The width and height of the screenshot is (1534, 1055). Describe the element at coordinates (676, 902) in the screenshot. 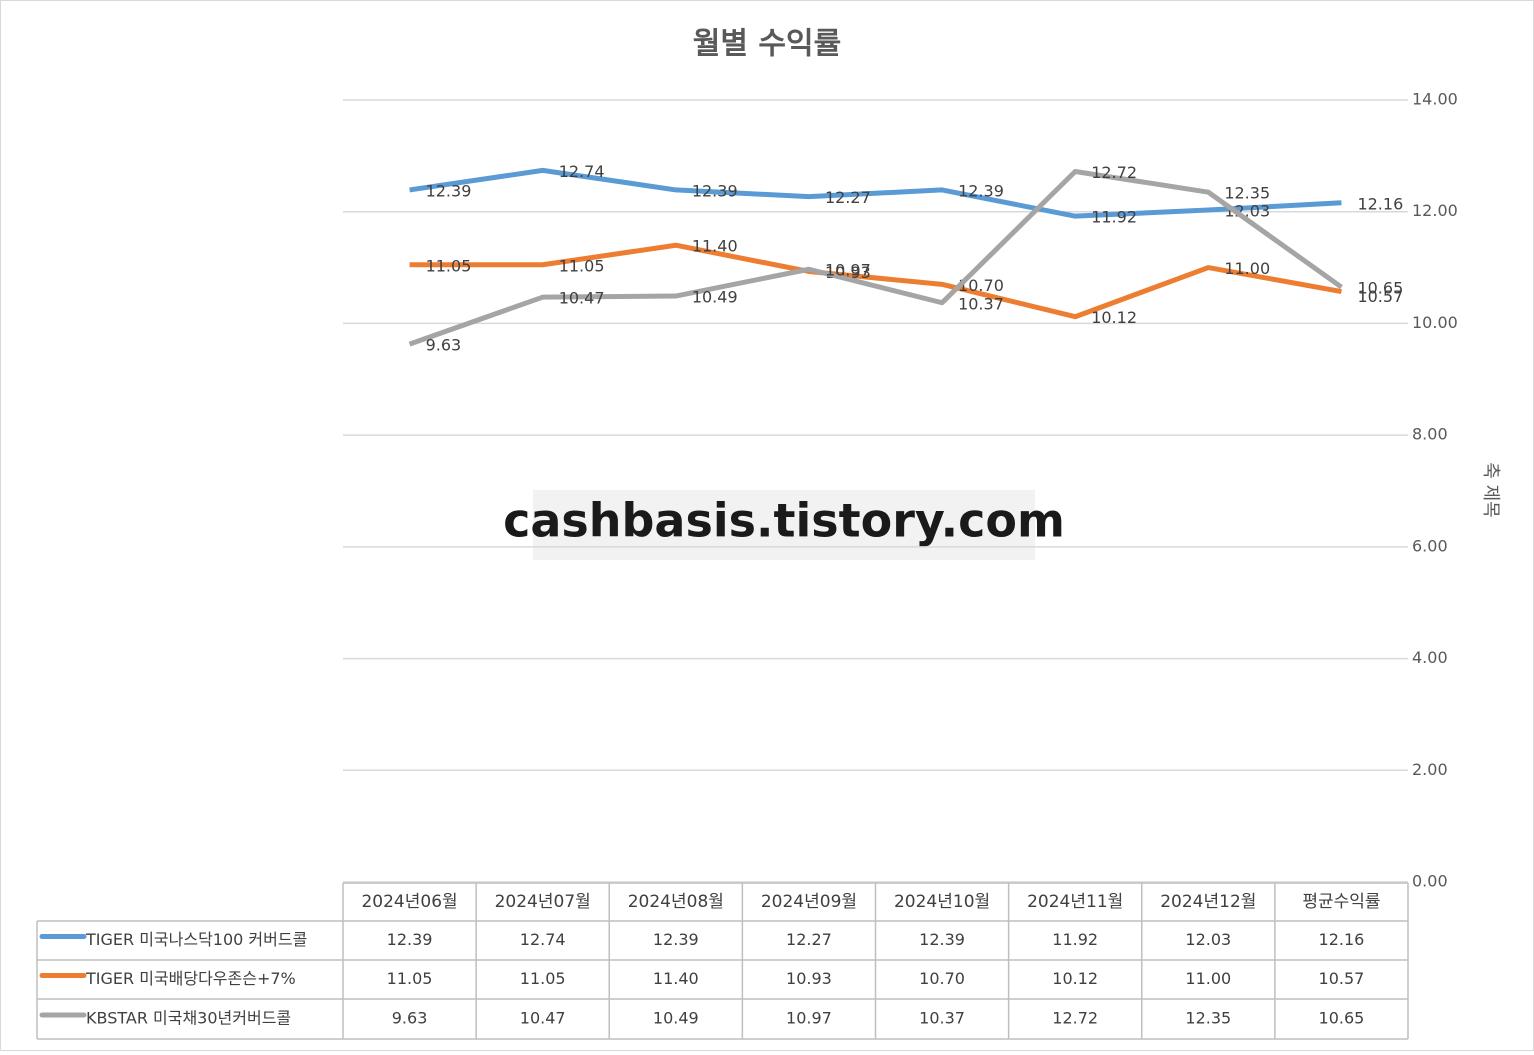

I see `table-header: 2024년08월` at that location.